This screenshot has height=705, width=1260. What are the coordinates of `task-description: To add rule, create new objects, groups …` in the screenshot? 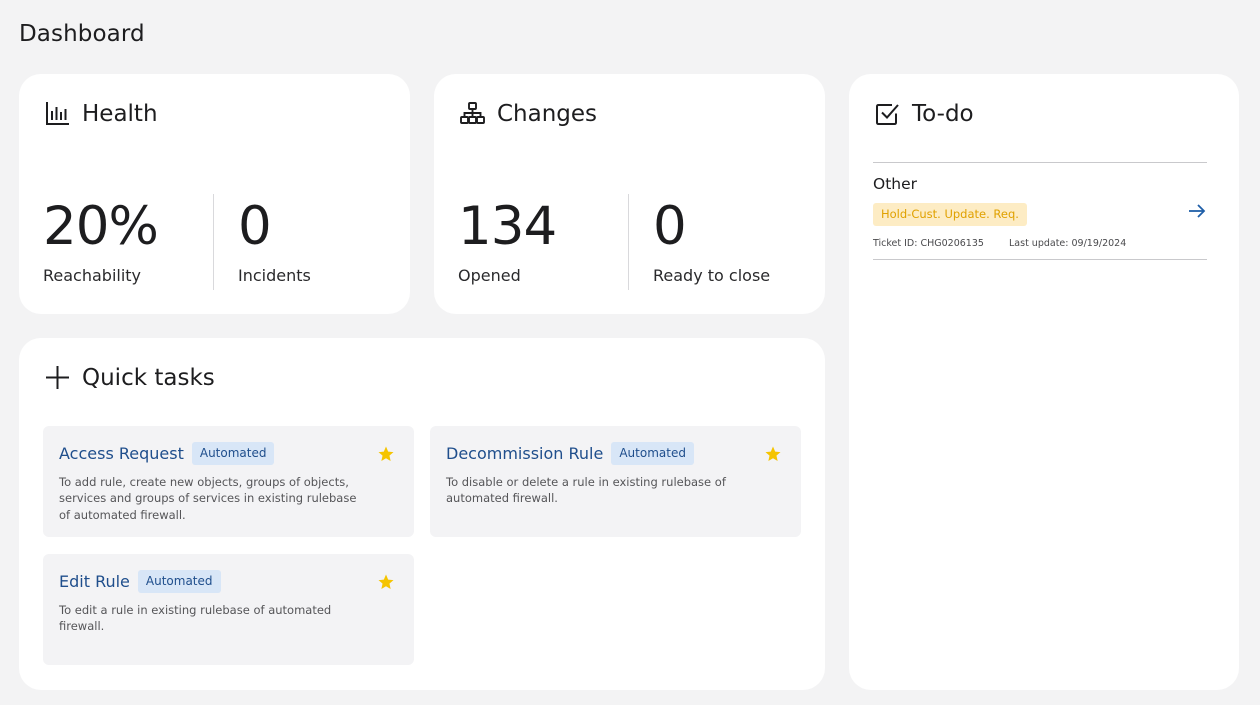 It's located at (208, 498).